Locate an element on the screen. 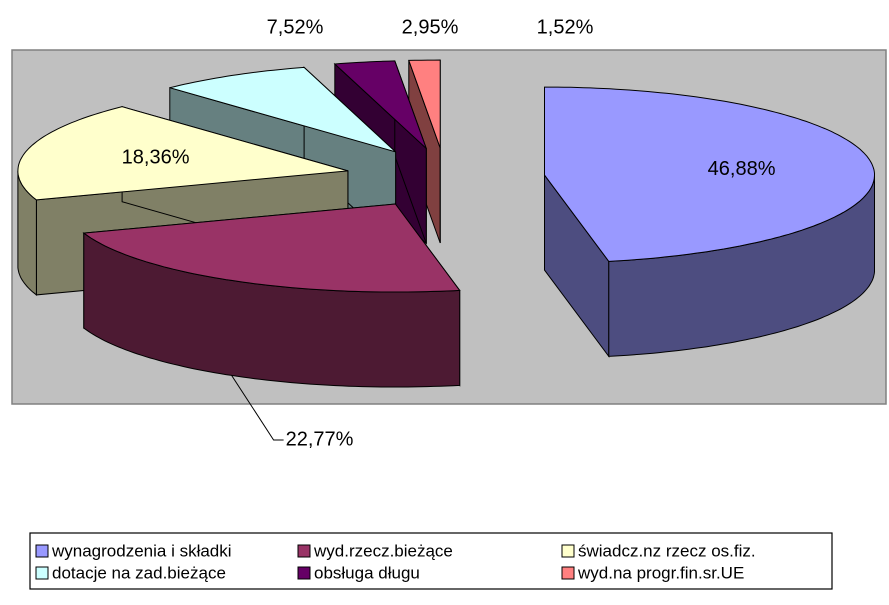  legend-label: wynagrodzenia i składki is located at coordinates (141, 550).